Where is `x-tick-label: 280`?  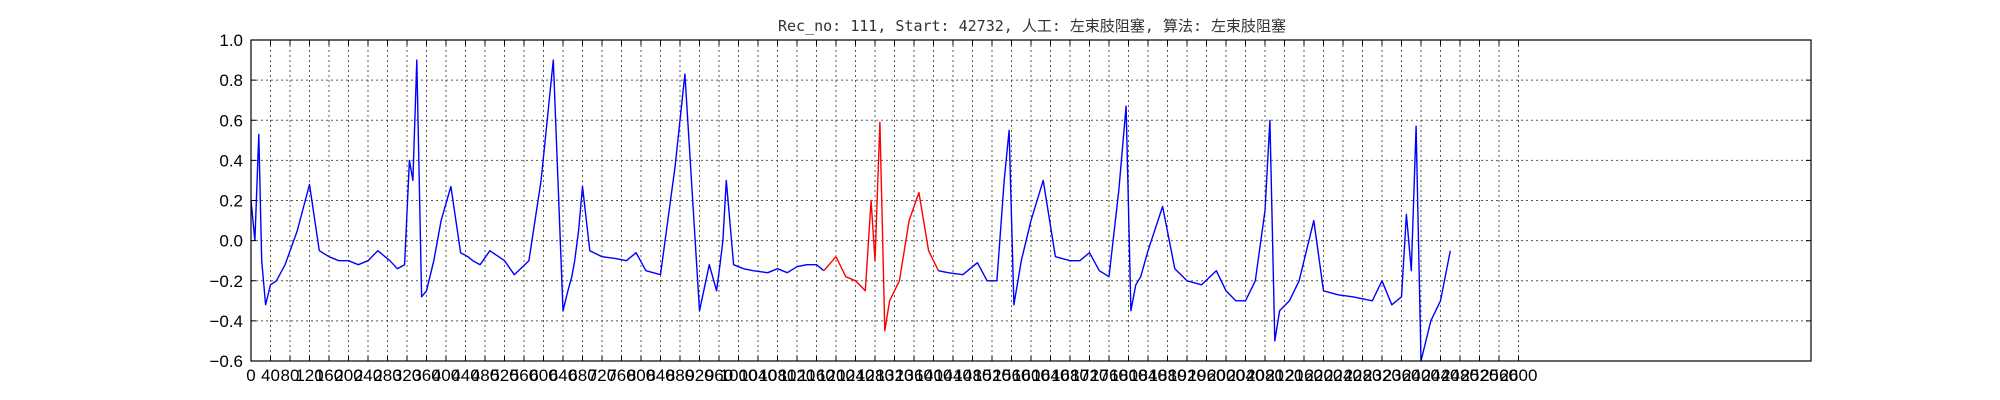 x-tick-label: 280 is located at coordinates (387, 375).